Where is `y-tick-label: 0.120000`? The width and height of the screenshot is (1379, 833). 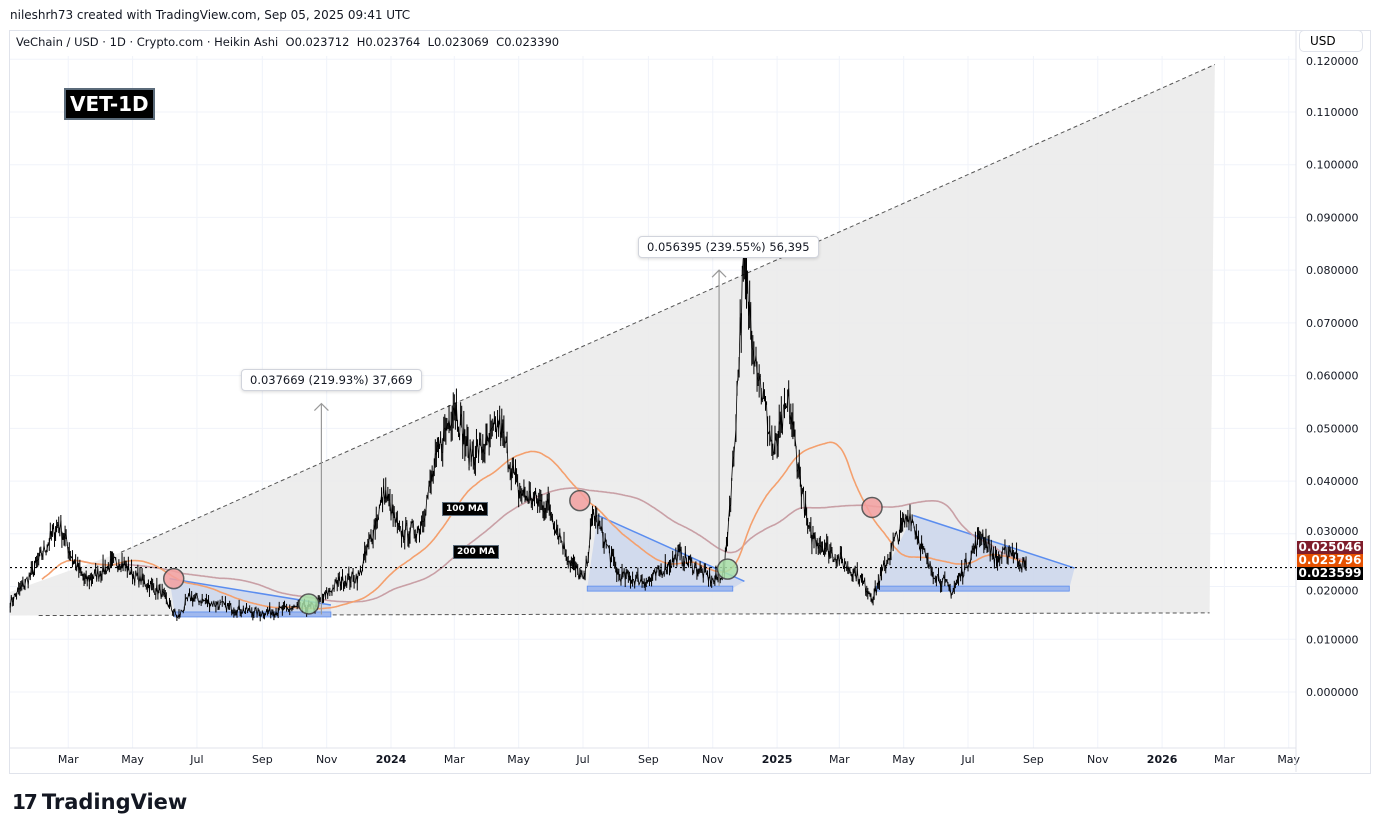 y-tick-label: 0.120000 is located at coordinates (1332, 61).